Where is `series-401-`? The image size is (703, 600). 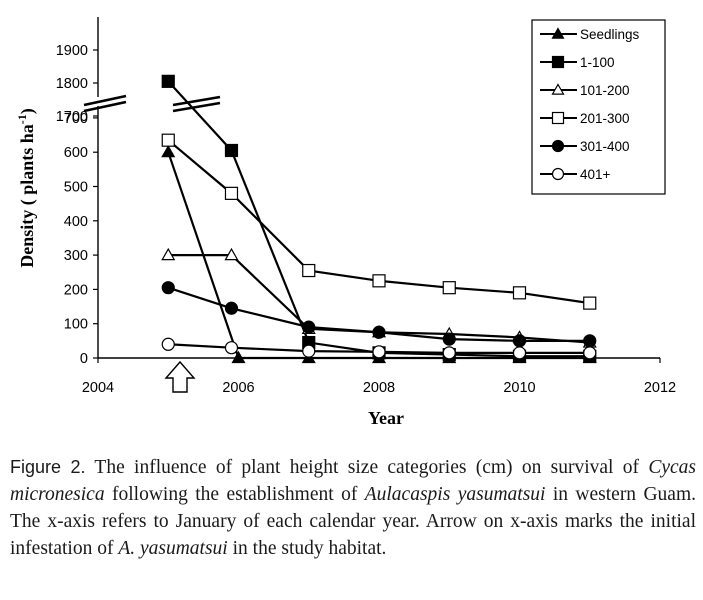 series-401- is located at coordinates (379, 348).